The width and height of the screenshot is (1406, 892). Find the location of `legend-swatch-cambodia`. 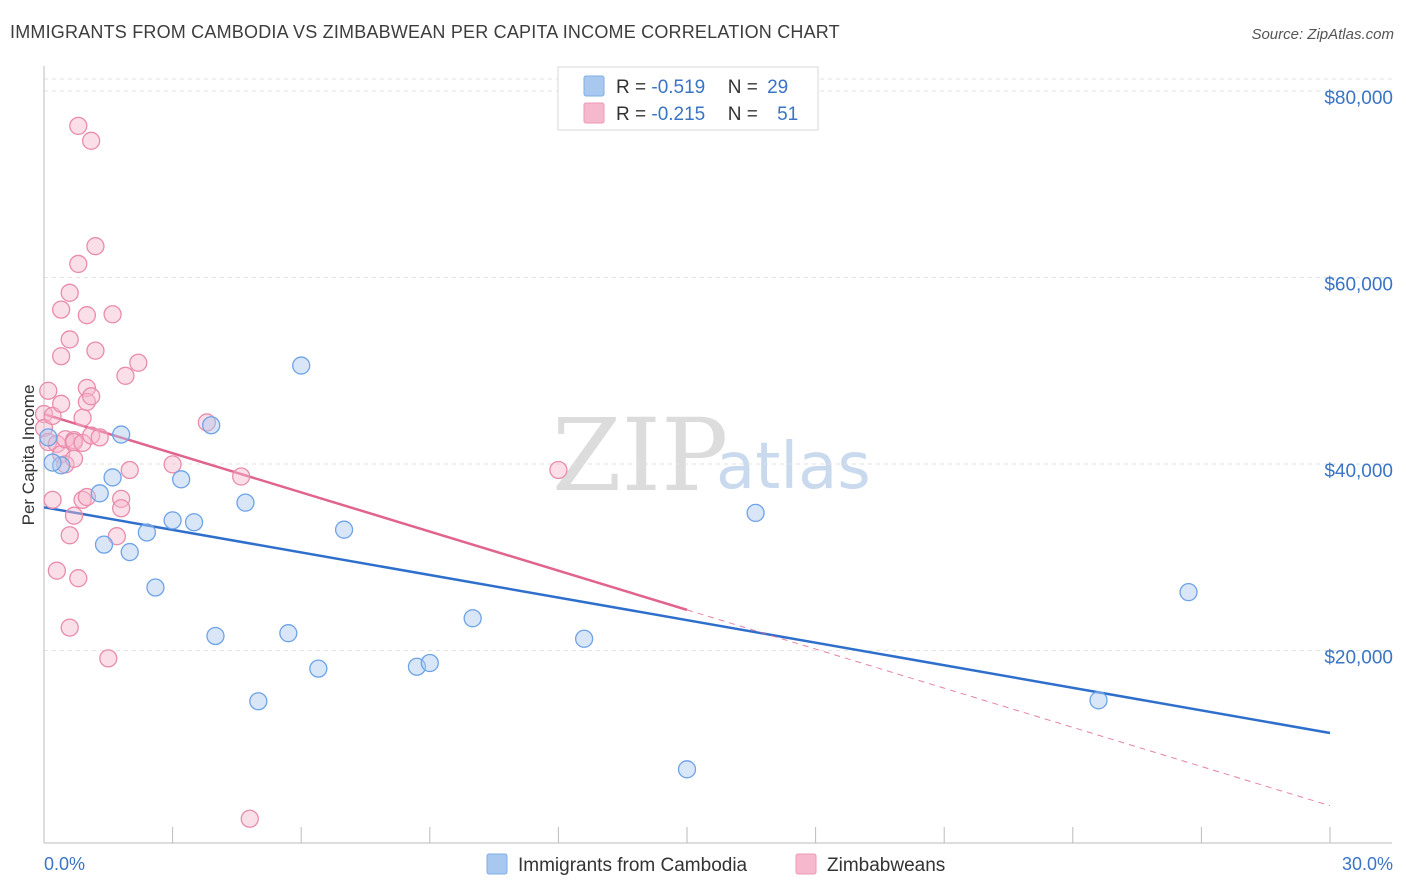

legend-swatch-cambodia is located at coordinates (594, 86).